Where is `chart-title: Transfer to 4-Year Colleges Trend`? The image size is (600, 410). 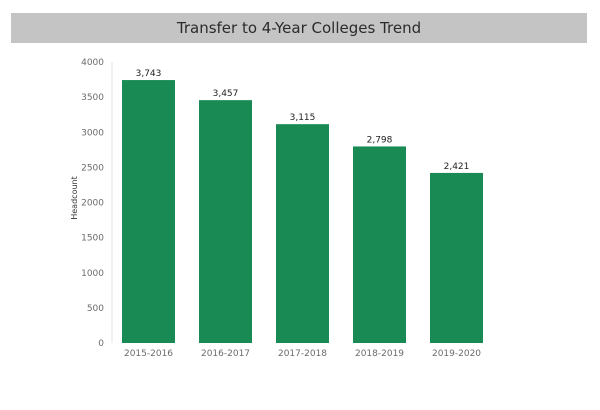 chart-title: Transfer to 4-Year Colleges Trend is located at coordinates (299, 28).